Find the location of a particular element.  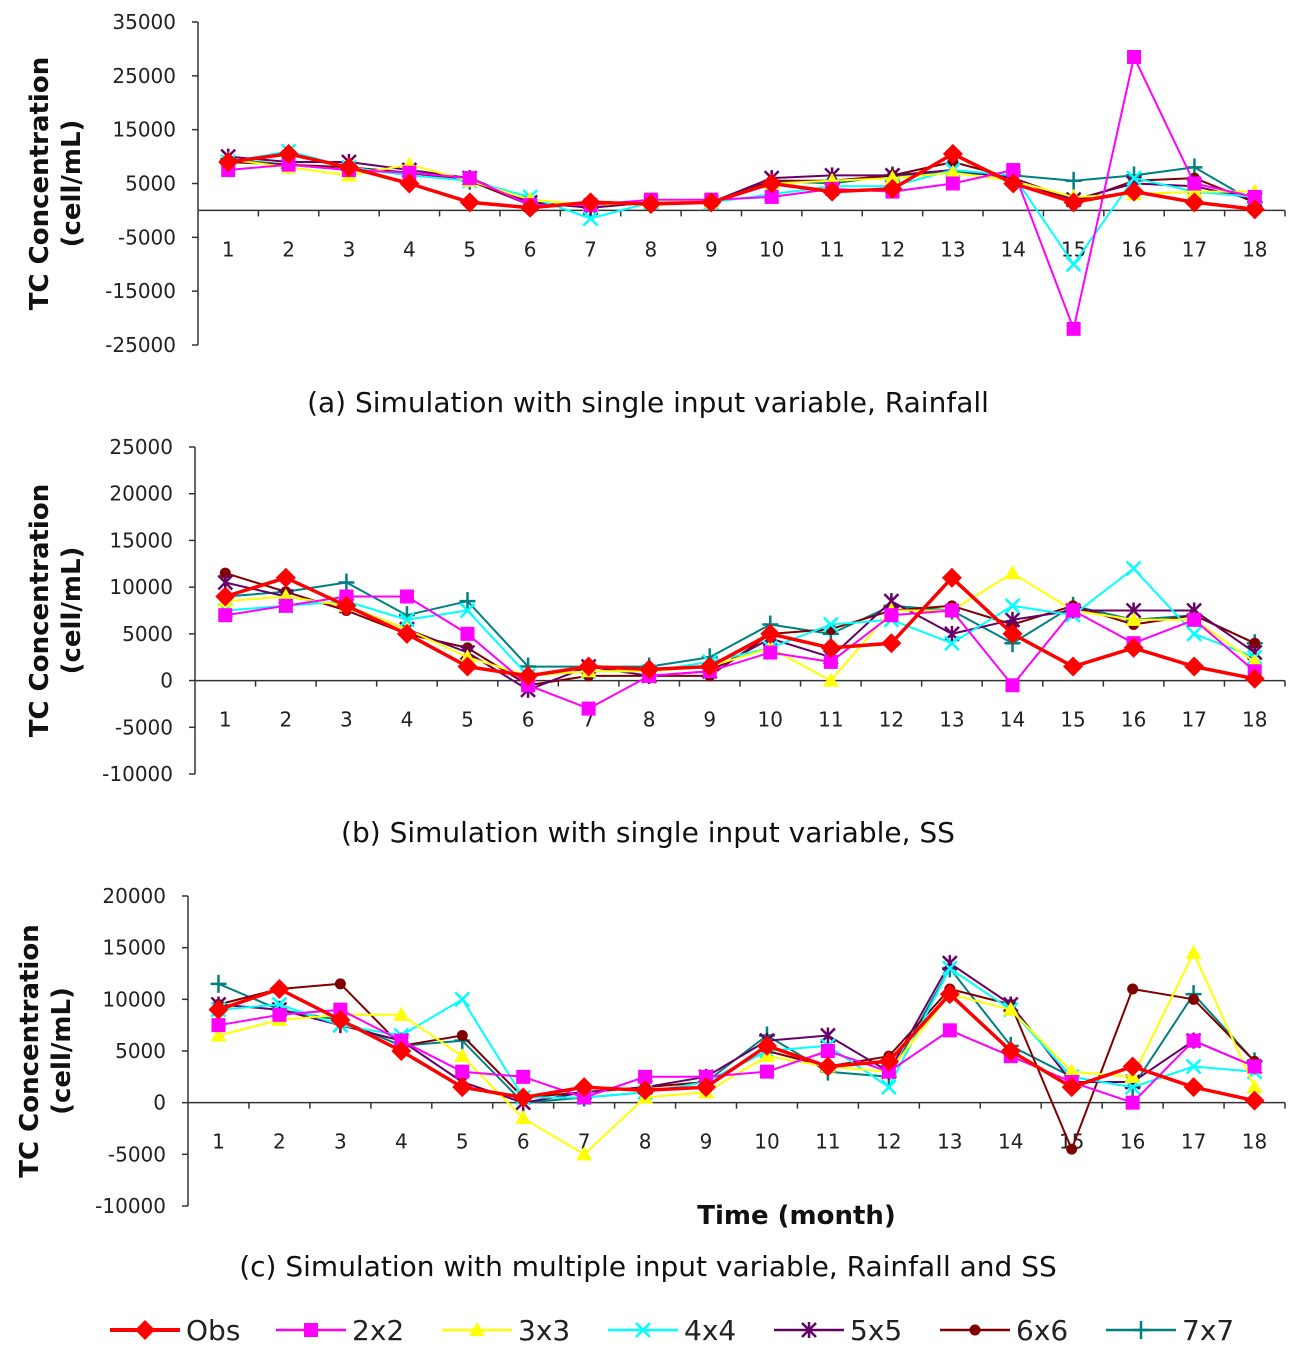

y-tick-label: -10000 is located at coordinates (137, 774).